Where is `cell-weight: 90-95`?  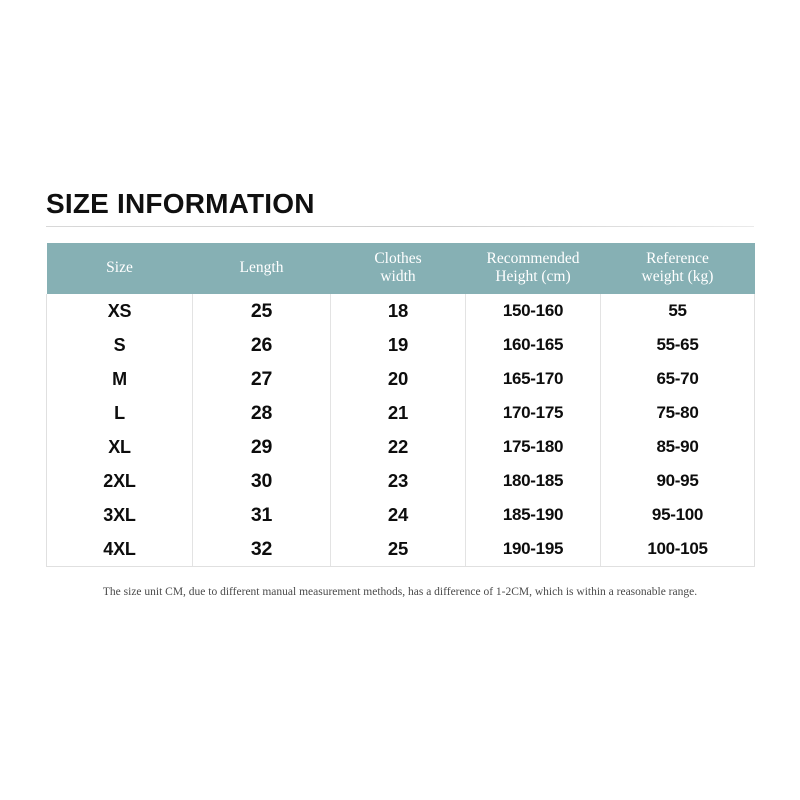 cell-weight: 90-95 is located at coordinates (677, 481).